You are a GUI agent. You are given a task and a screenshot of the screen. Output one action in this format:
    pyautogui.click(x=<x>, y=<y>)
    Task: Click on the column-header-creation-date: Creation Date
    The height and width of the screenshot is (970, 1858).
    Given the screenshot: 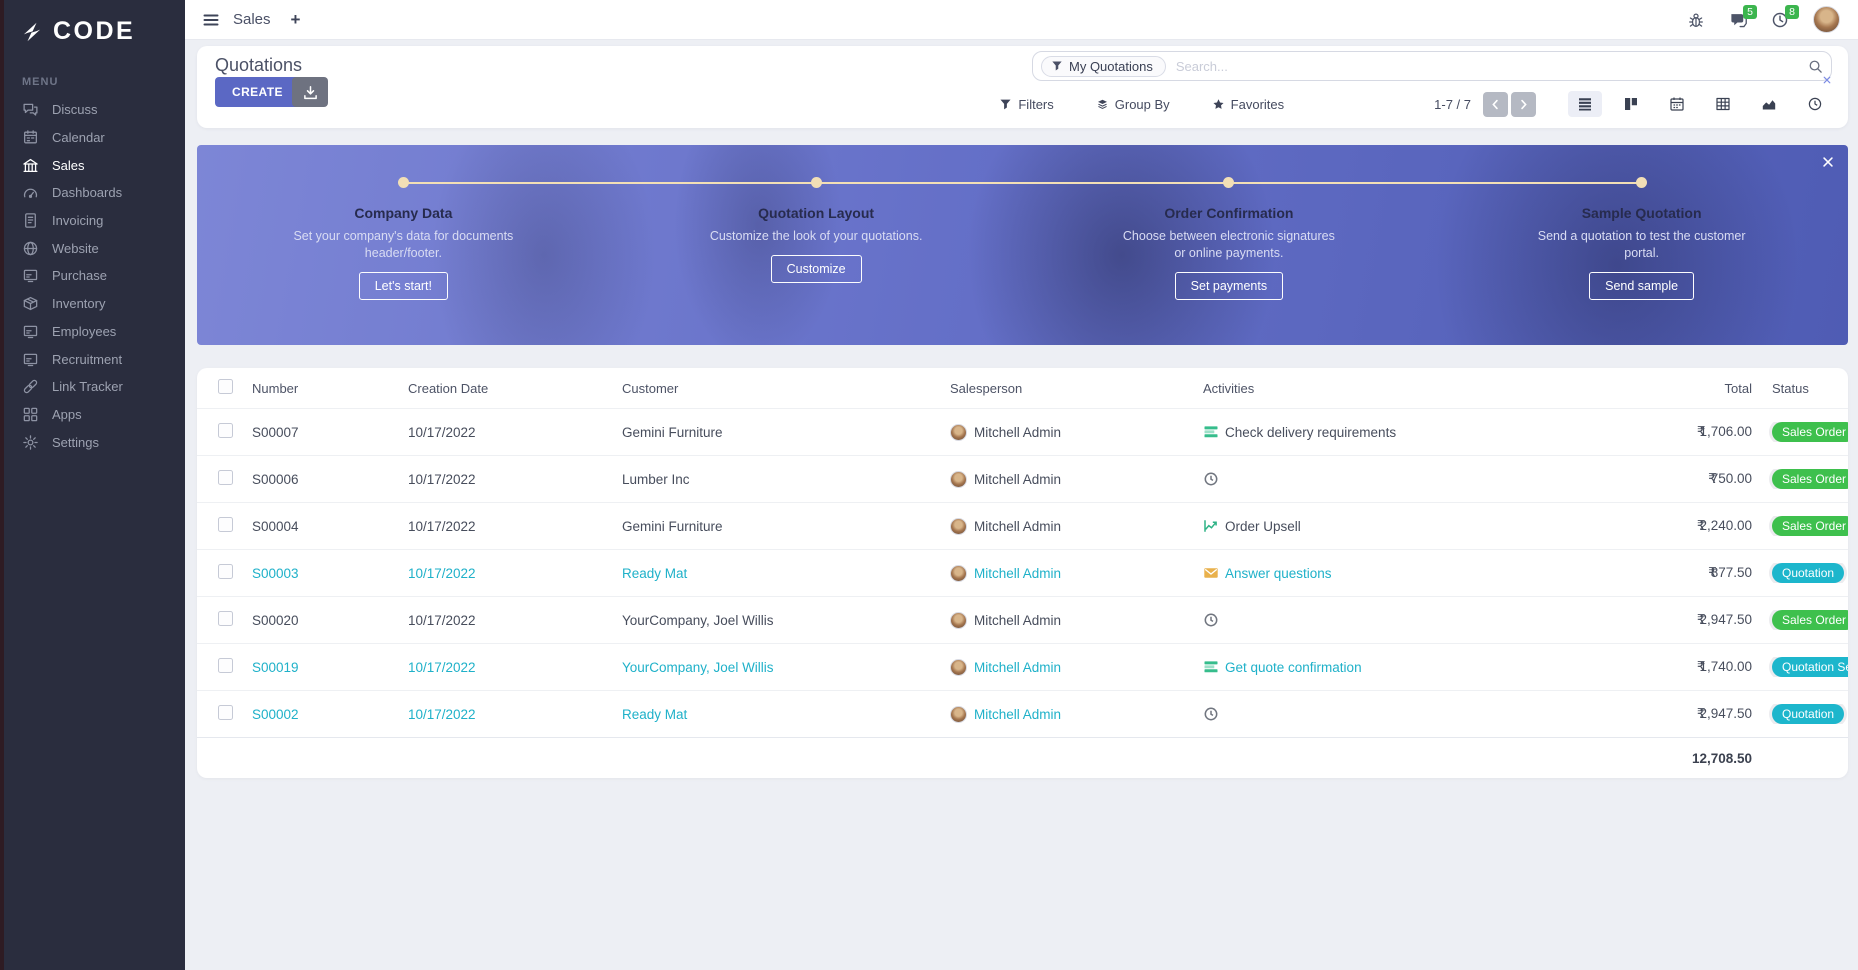 What is the action you would take?
    pyautogui.click(x=448, y=388)
    